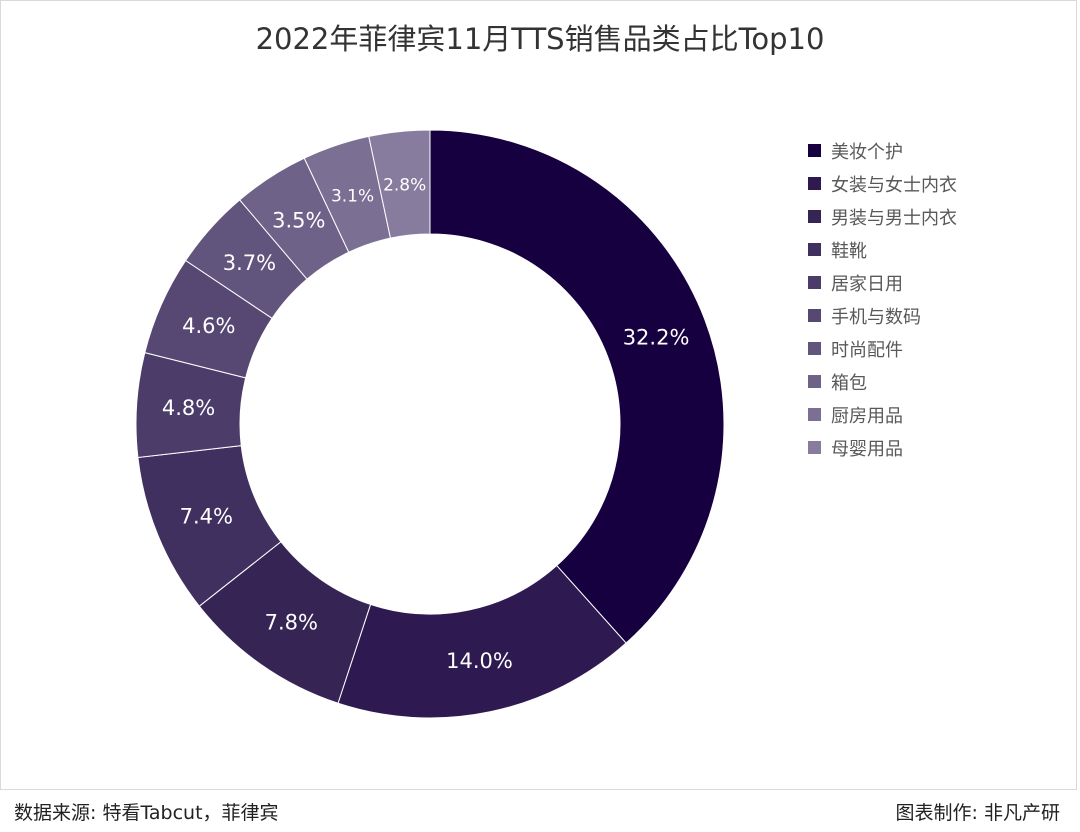 The height and width of the screenshot is (832, 1080). Describe the element at coordinates (867, 284) in the screenshot. I see `legend-label: 居家日用` at that location.